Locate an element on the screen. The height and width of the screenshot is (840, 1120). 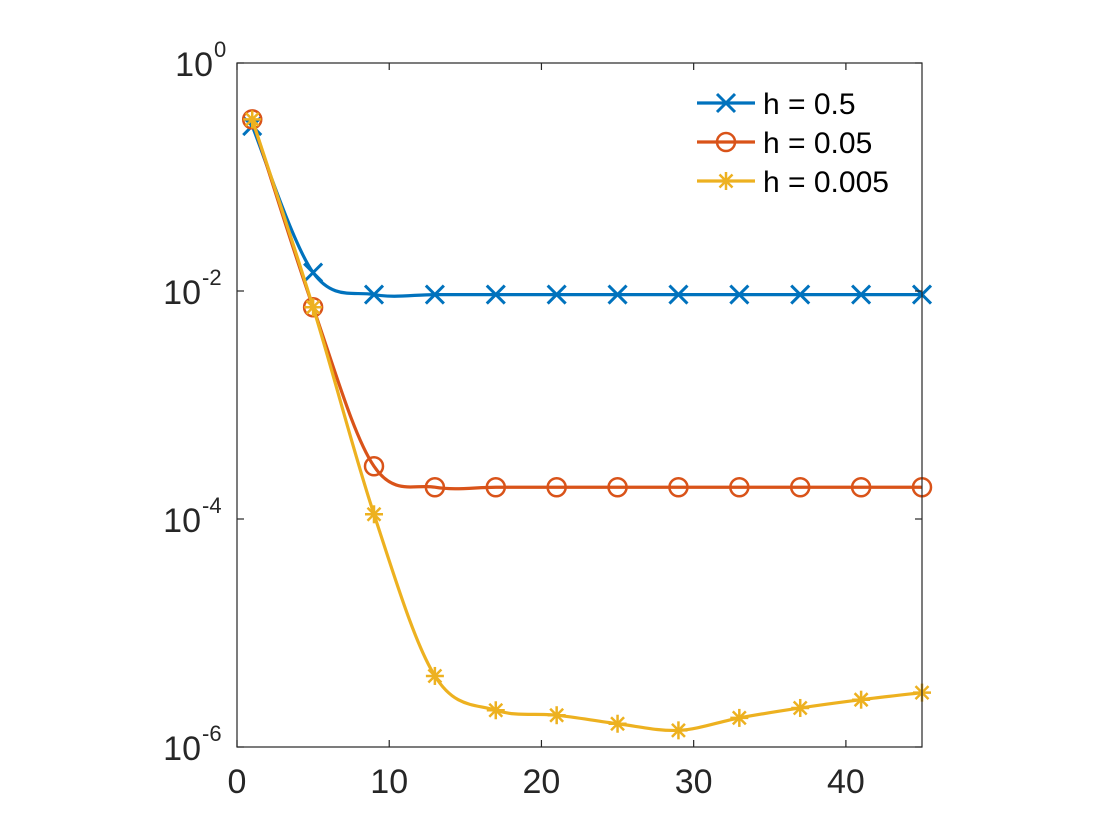
y-tick-label-exponent: -2 is located at coordinates (212, 277).